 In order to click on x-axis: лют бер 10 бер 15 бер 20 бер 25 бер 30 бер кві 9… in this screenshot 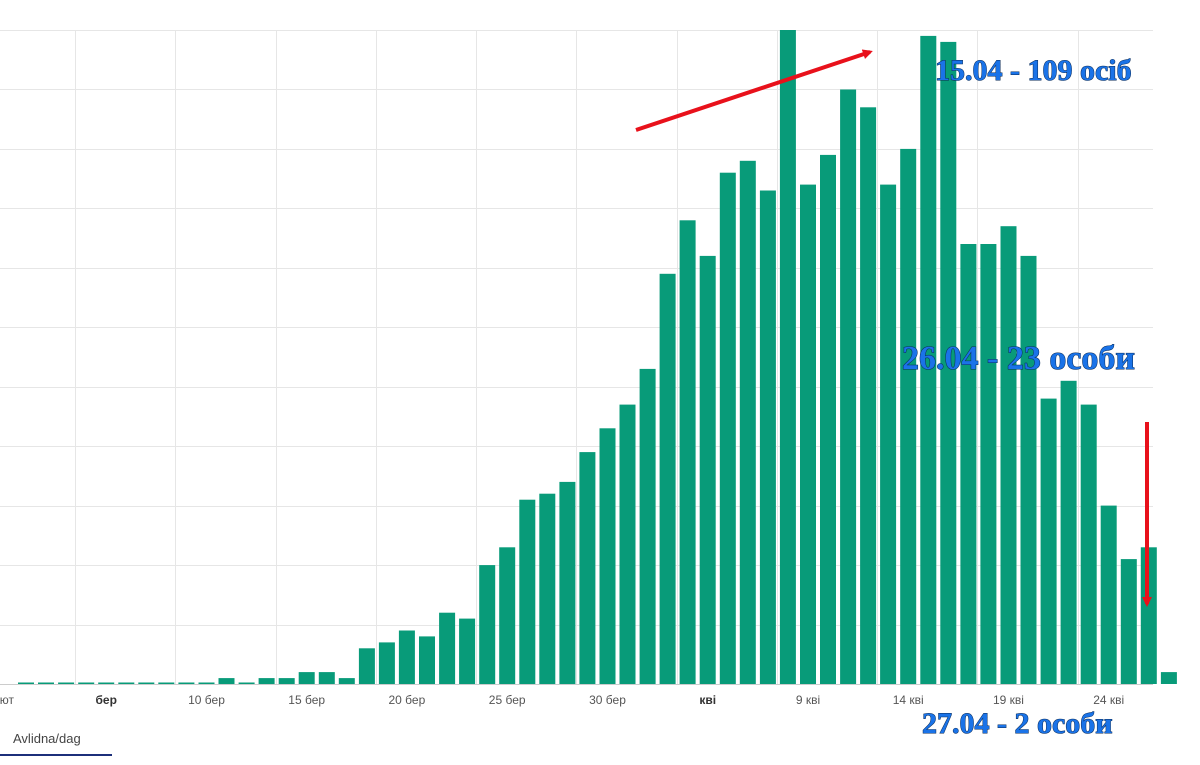, I will do `click(562, 700)`.